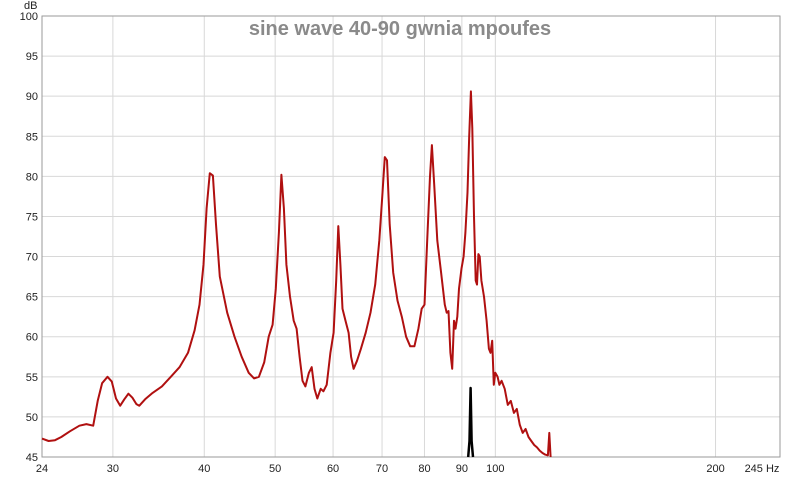 This screenshot has width=800, height=479. Describe the element at coordinates (32, 258) in the screenshot. I see `y-tick-label: 70` at that location.